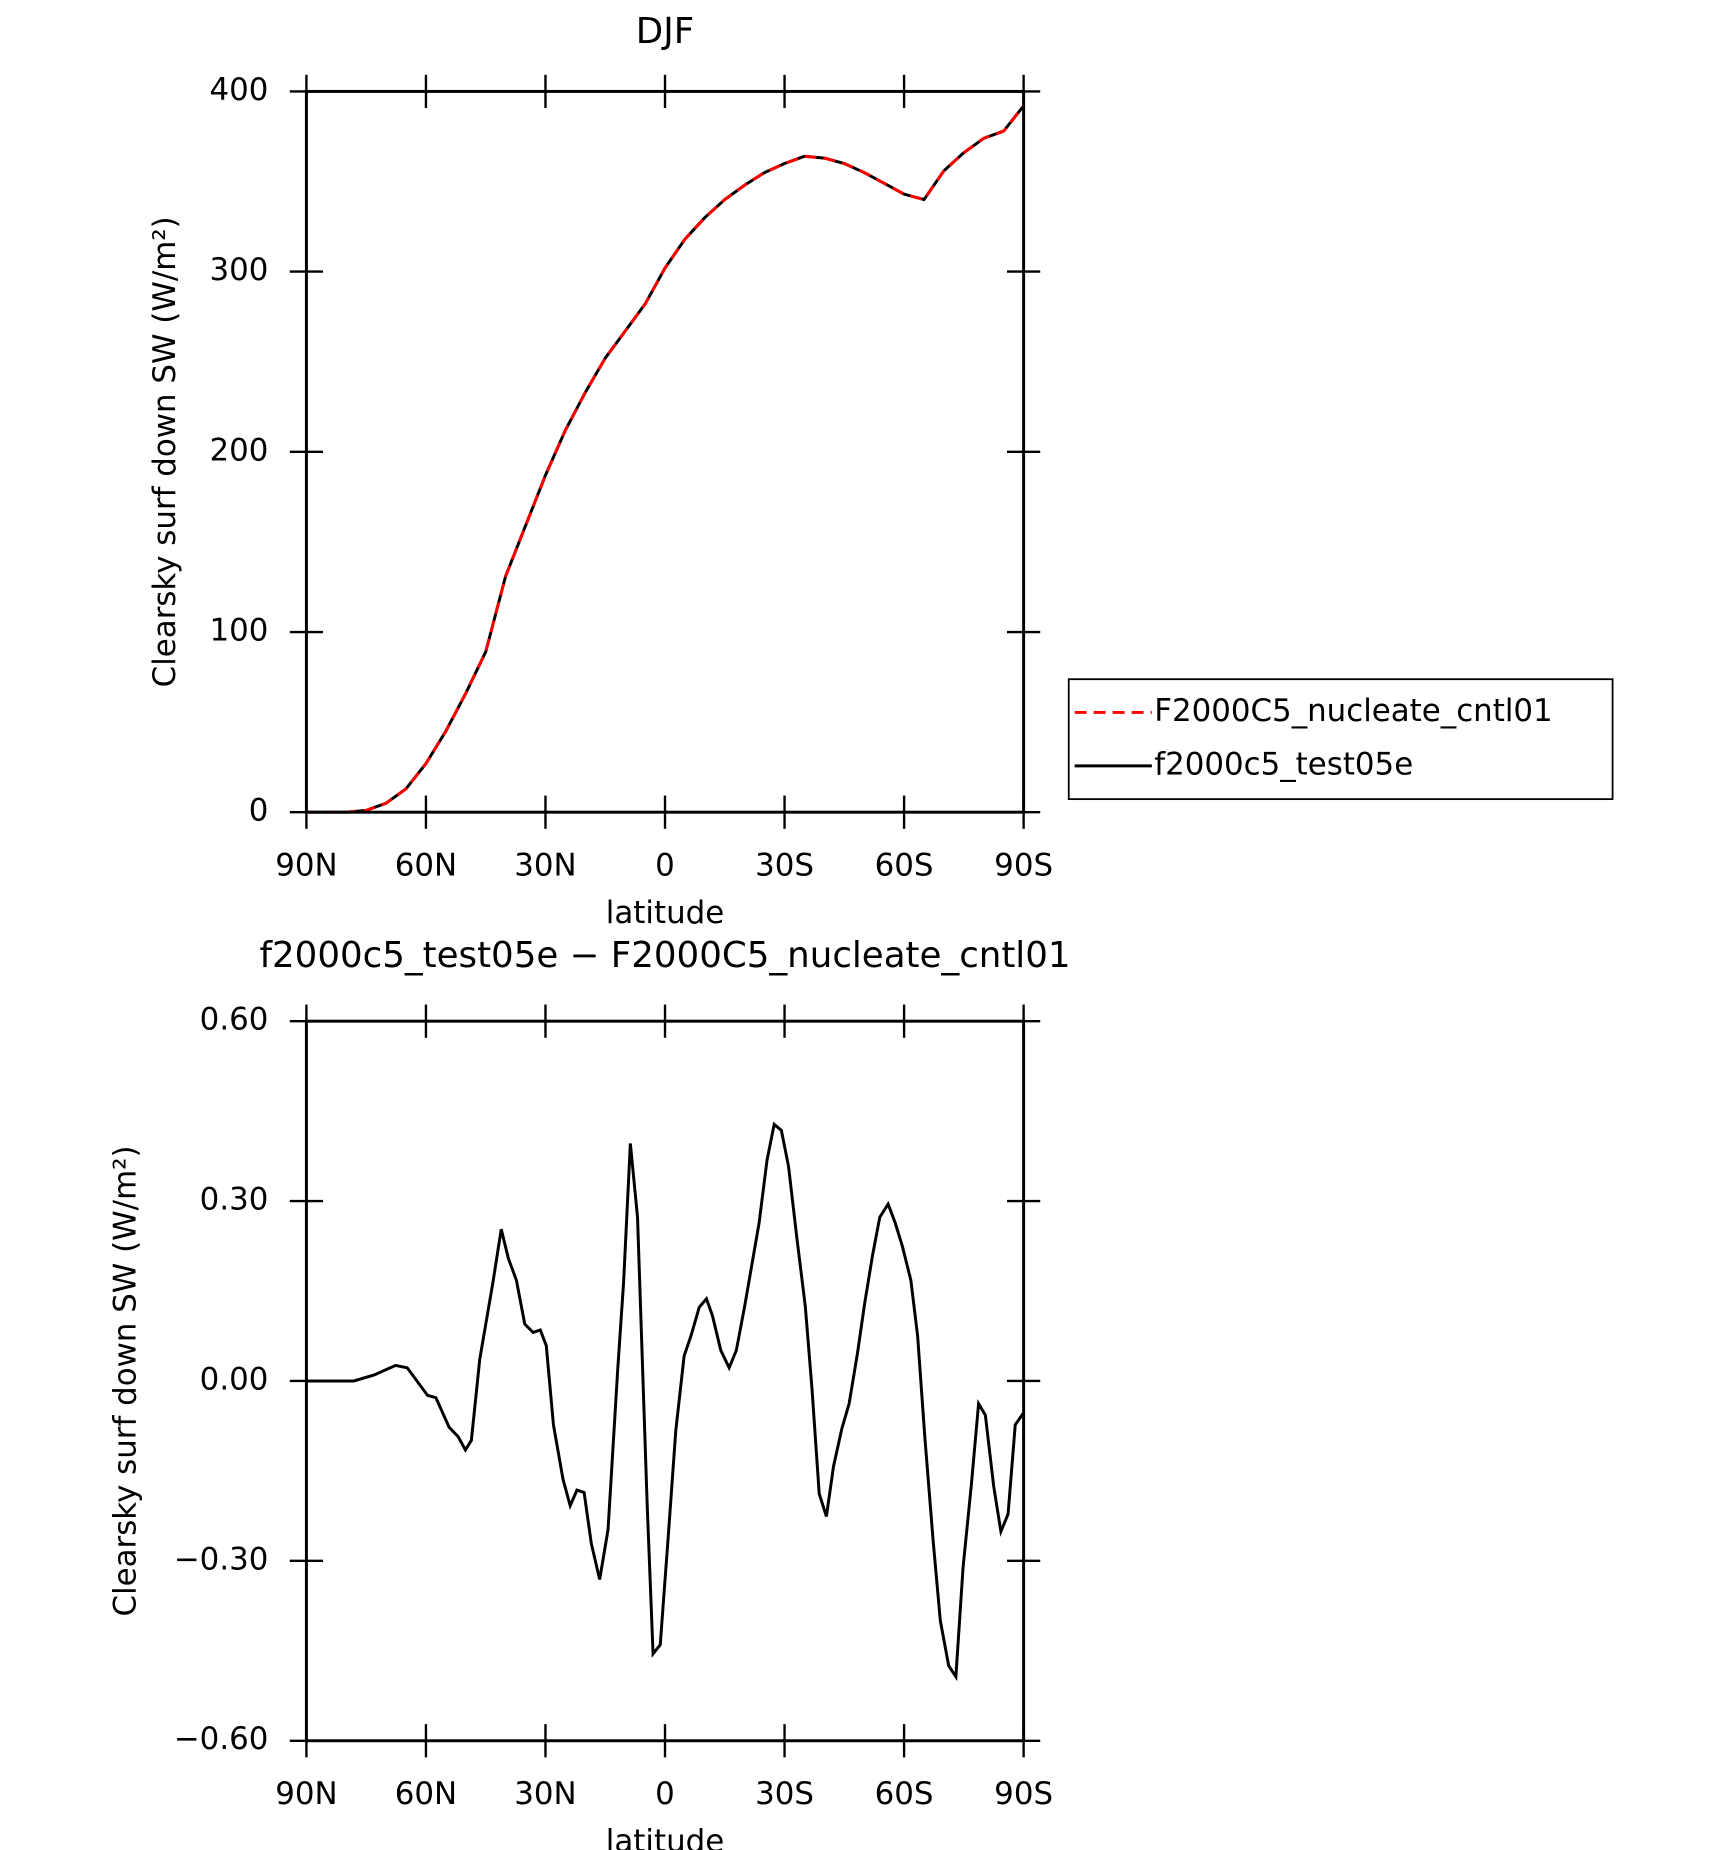 The image size is (1710, 1850). Describe the element at coordinates (665, 31) in the screenshot. I see `chart-title: DJF` at that location.